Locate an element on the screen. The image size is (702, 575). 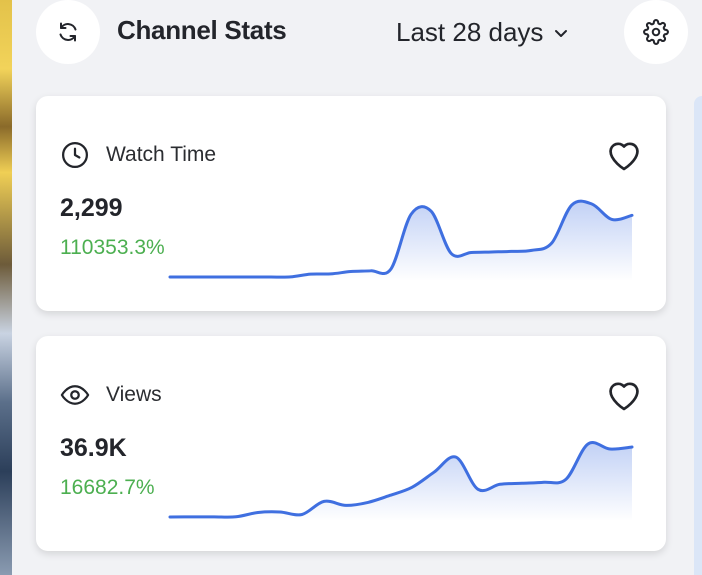
date-range-dropdown: Last 28 days is located at coordinates (482, 32).